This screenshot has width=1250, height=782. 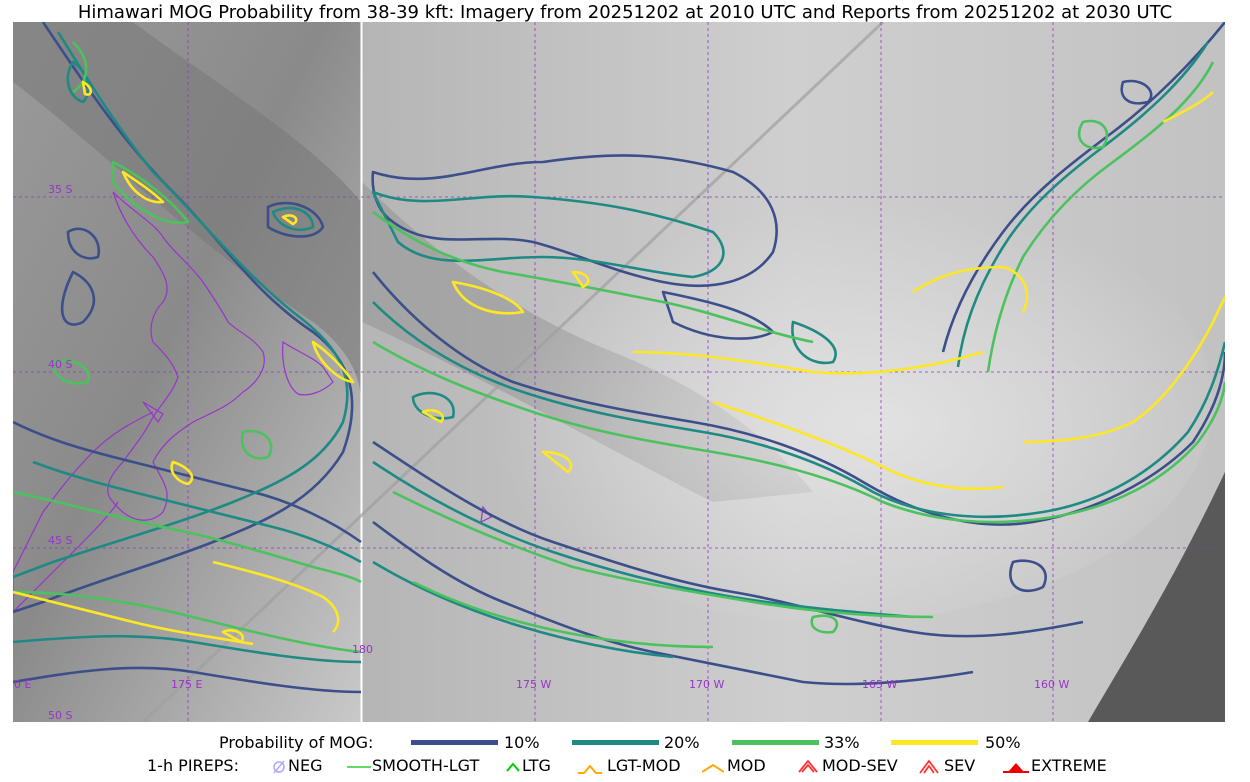 I want to click on lon-label-165w: 165 W, so click(x=879, y=684).